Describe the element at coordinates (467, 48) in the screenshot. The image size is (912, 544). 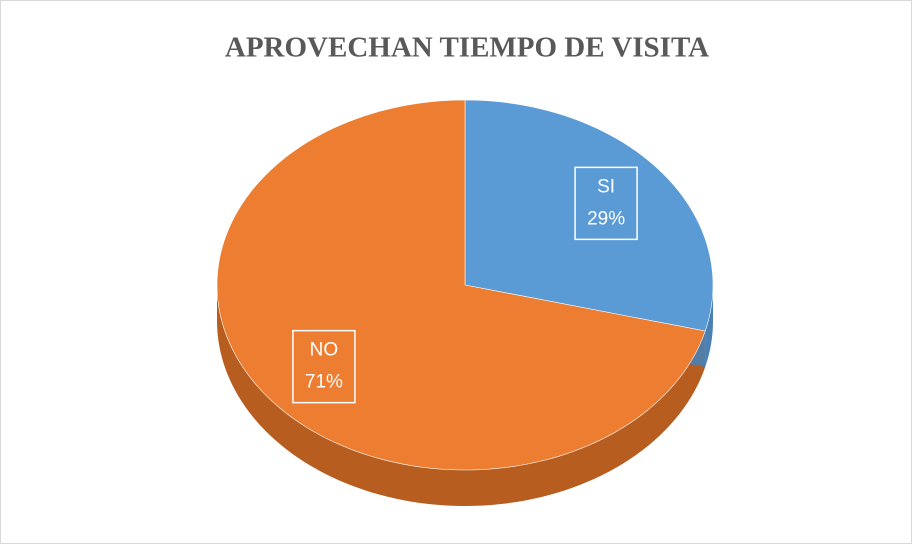
I see `chart-title: APROVECHAN TIEMPO DE VISITA` at that location.